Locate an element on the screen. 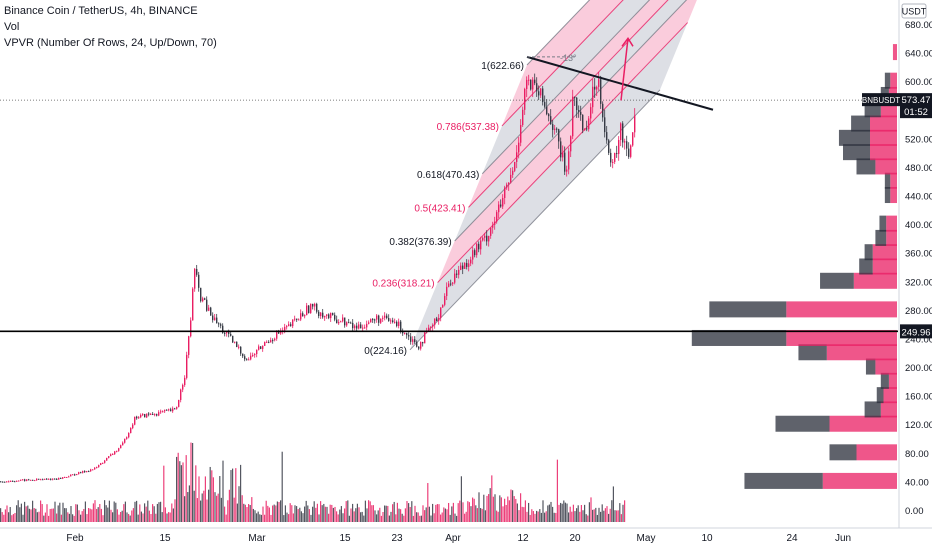 The height and width of the screenshot is (555, 932). projection-arrow is located at coordinates (624, 69).